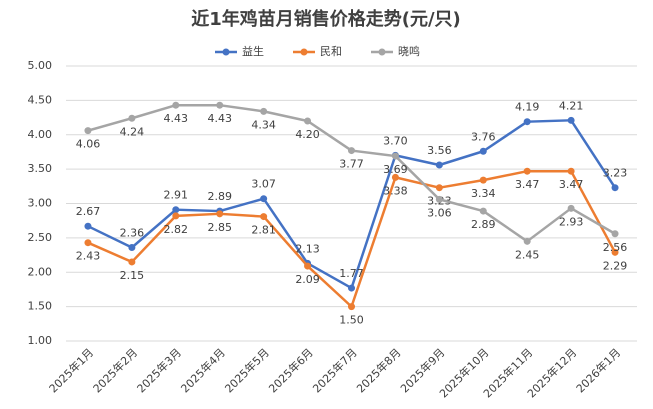 This screenshot has height=409, width=653. What do you see at coordinates (351, 273) in the screenshot?
I see `data-label: 1.77` at bounding box center [351, 273].